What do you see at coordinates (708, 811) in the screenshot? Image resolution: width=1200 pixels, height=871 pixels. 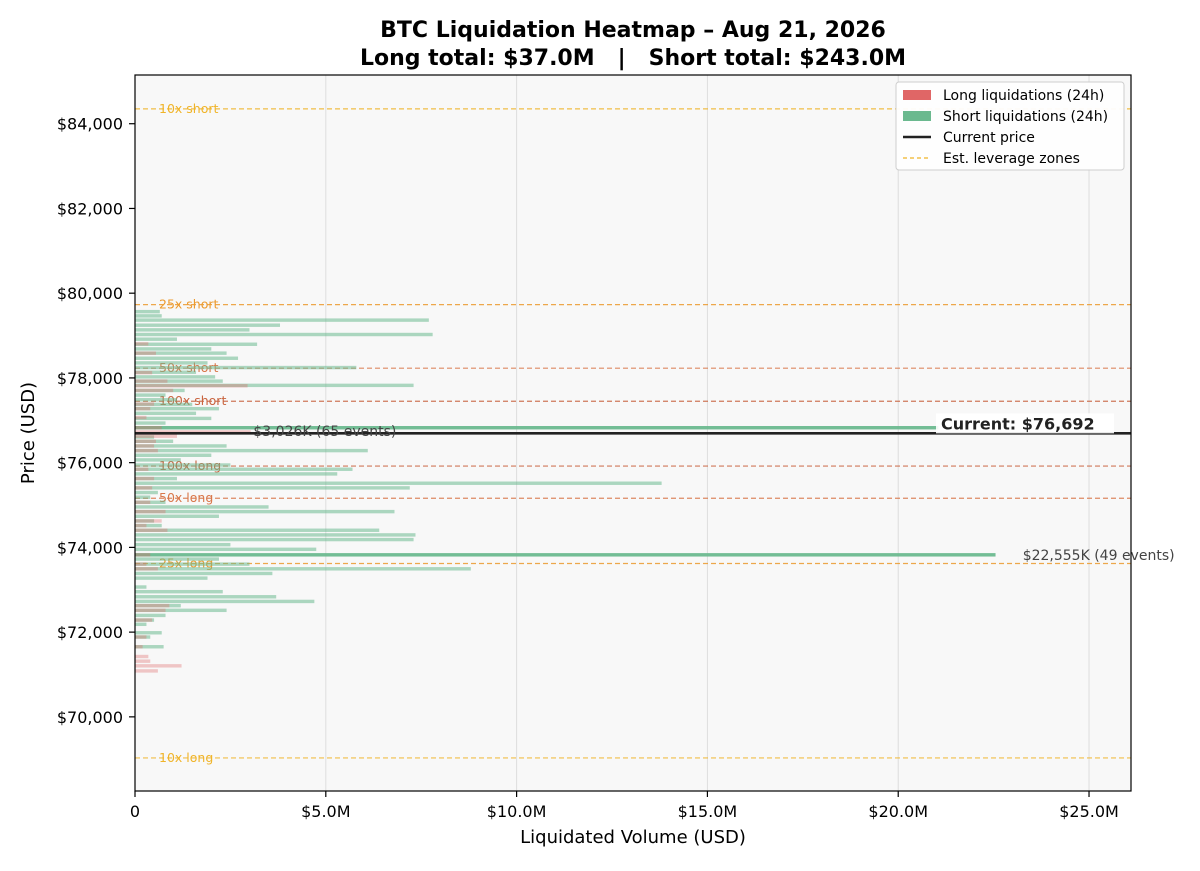 I see `x-tick-label: $15.0M` at bounding box center [708, 811].